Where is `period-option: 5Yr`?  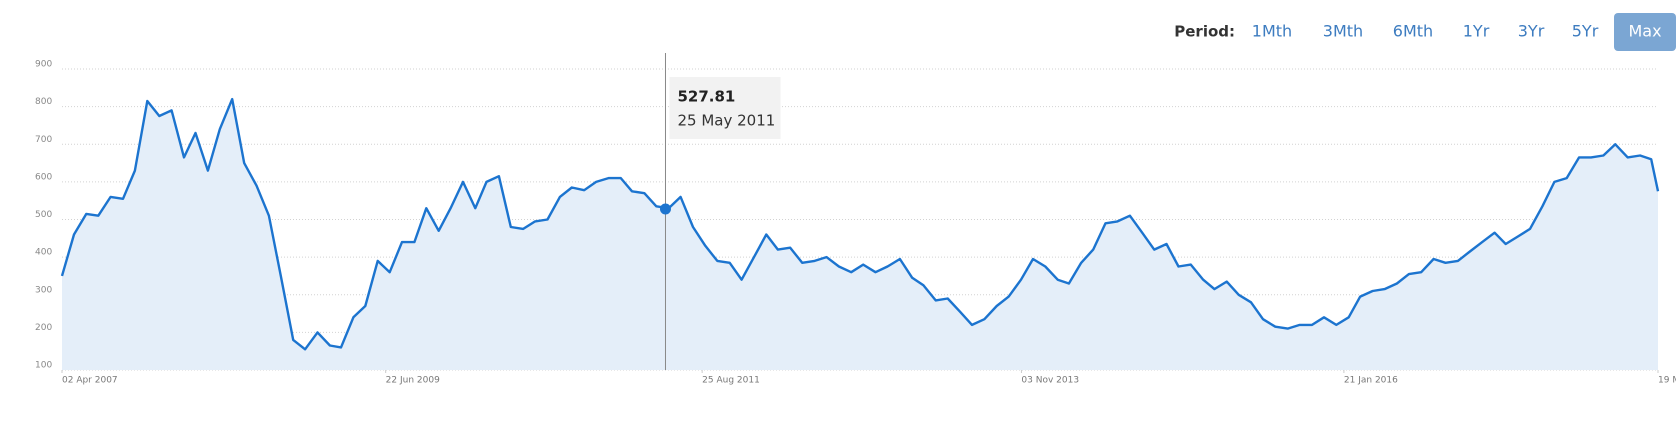 period-option: 5Yr is located at coordinates (1585, 31).